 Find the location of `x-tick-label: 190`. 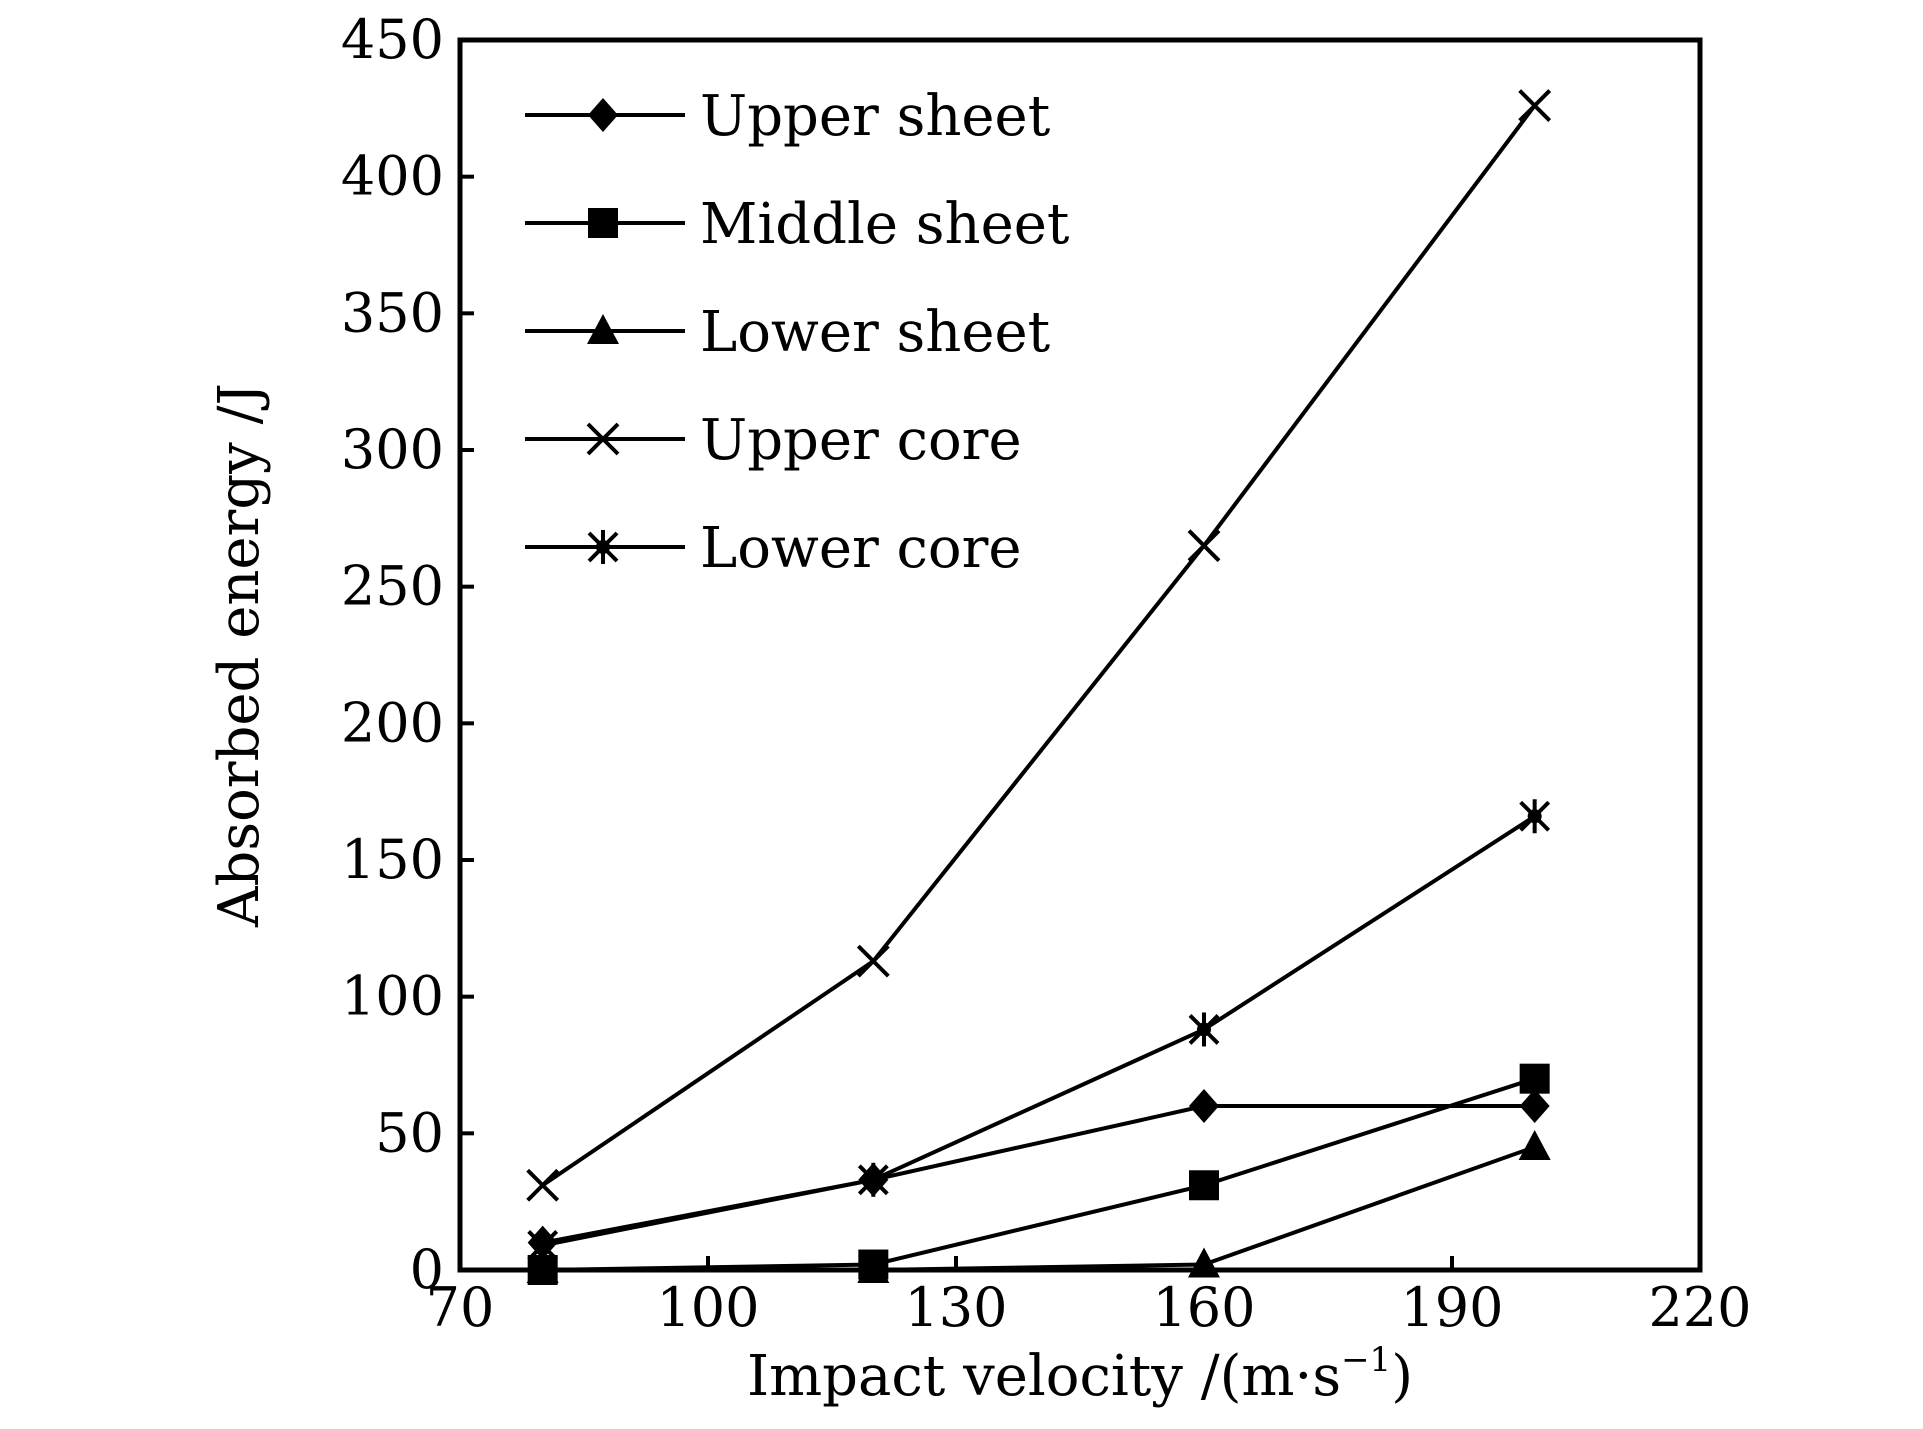

x-tick-label: 190 is located at coordinates (1451, 1307).